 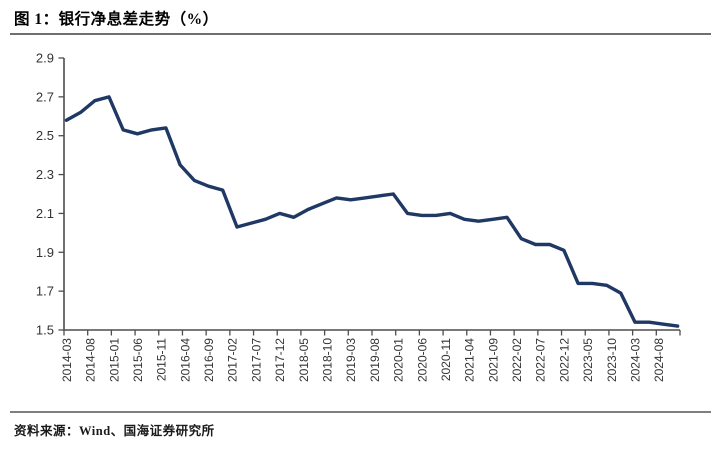 What do you see at coordinates (470, 360) in the screenshot?
I see `x-tick-label: 2021-04` at bounding box center [470, 360].